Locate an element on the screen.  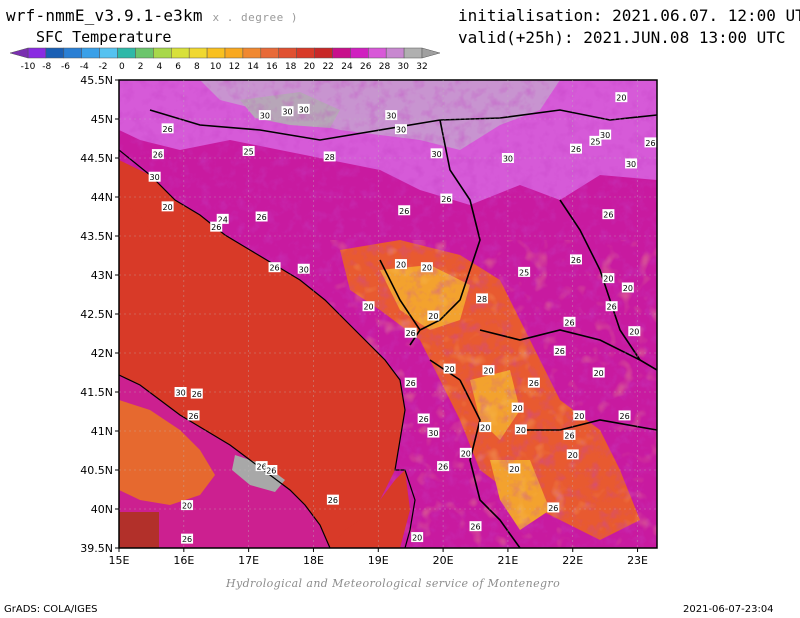
timestamp-label: 2021-06-07-23:04 is located at coordinates (728, 609).